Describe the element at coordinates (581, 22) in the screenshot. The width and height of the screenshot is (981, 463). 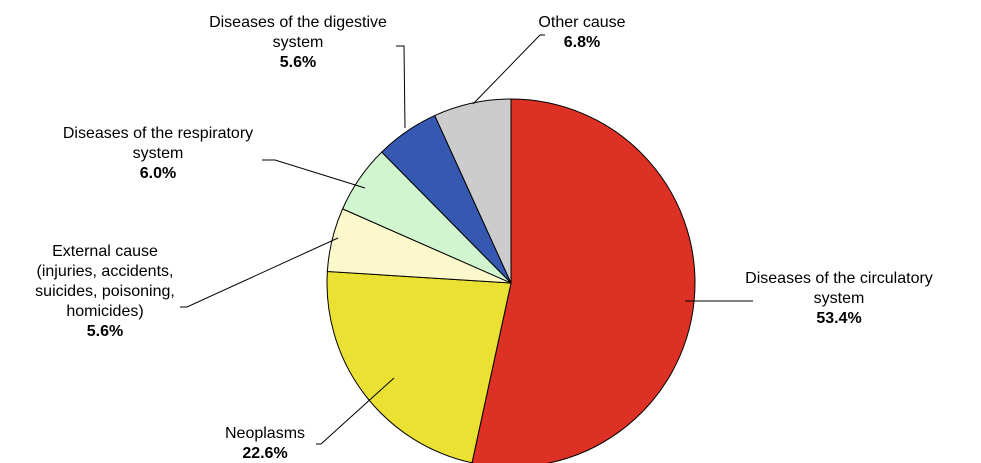
I see `slice-label: Other cause` at that location.